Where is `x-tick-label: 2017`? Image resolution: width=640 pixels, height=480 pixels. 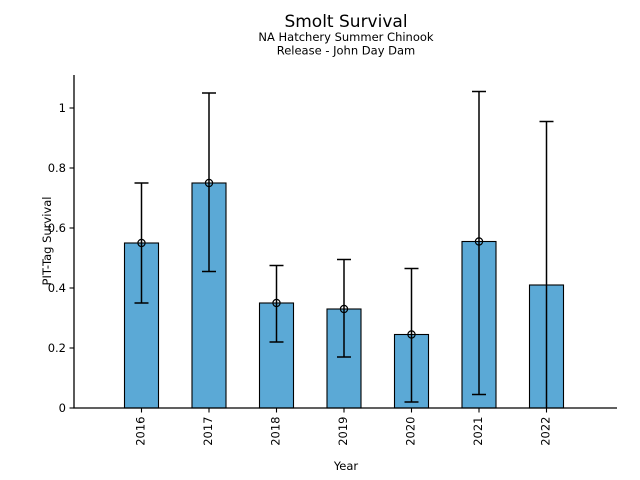
x-tick-label: 2017 is located at coordinates (208, 431).